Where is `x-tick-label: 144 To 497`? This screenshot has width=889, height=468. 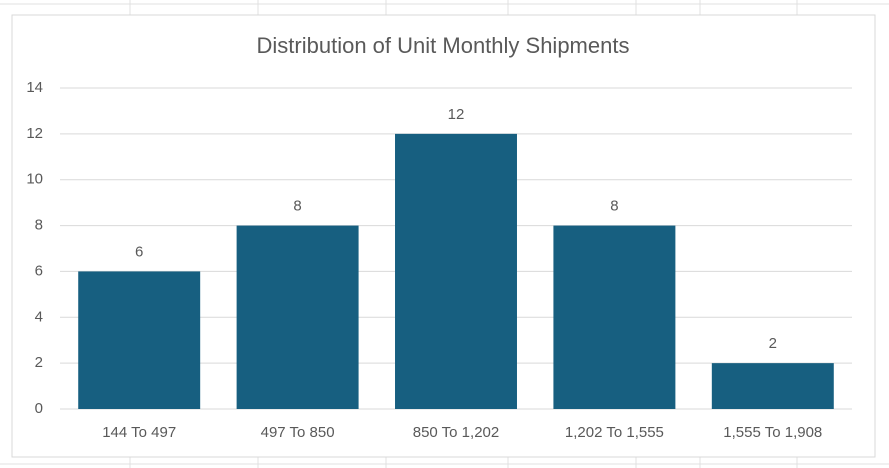 x-tick-label: 144 To 497 is located at coordinates (139, 432).